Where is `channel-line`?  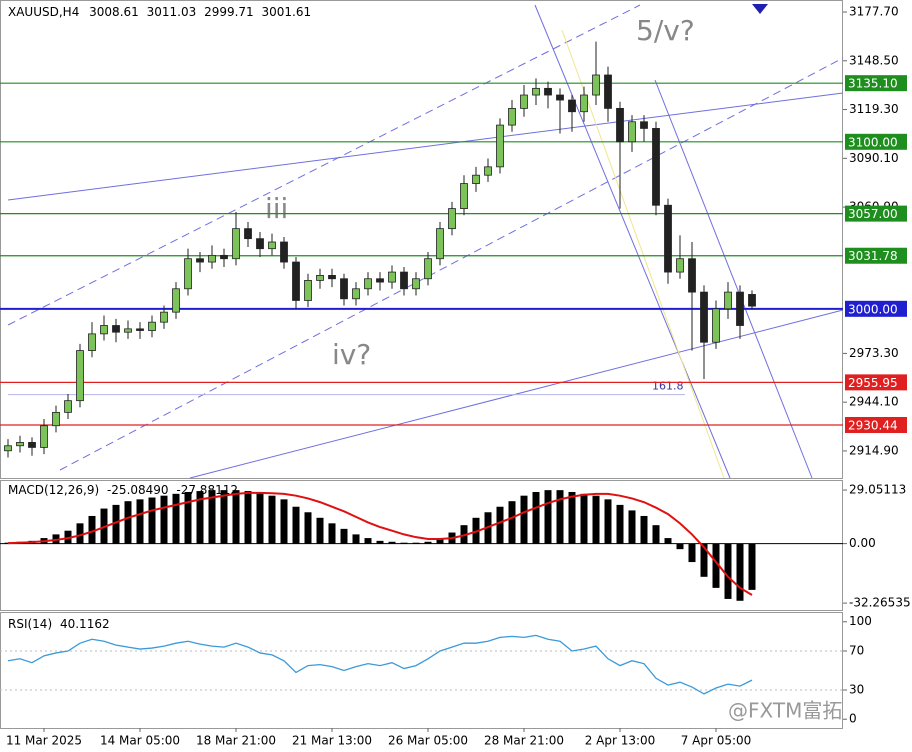 channel-line is located at coordinates (733, 279).